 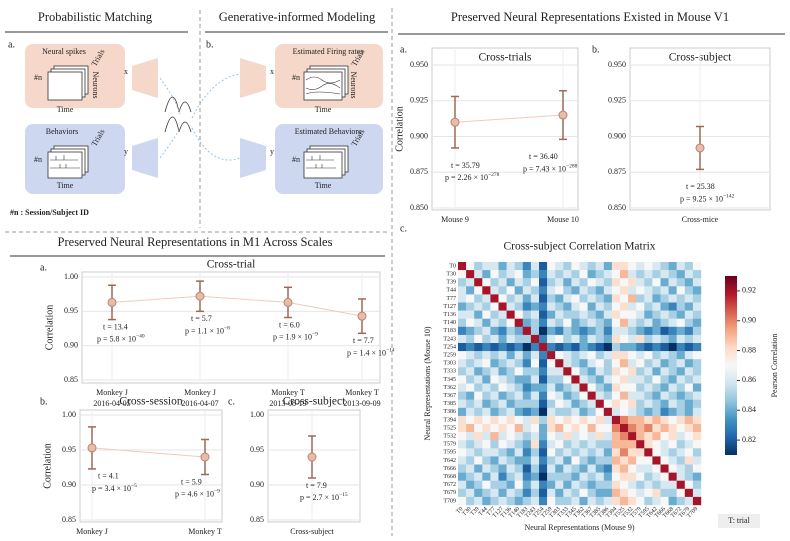 I want to click on x-axis-label: Neural Representations (Mouse 9), so click(x=580, y=527).